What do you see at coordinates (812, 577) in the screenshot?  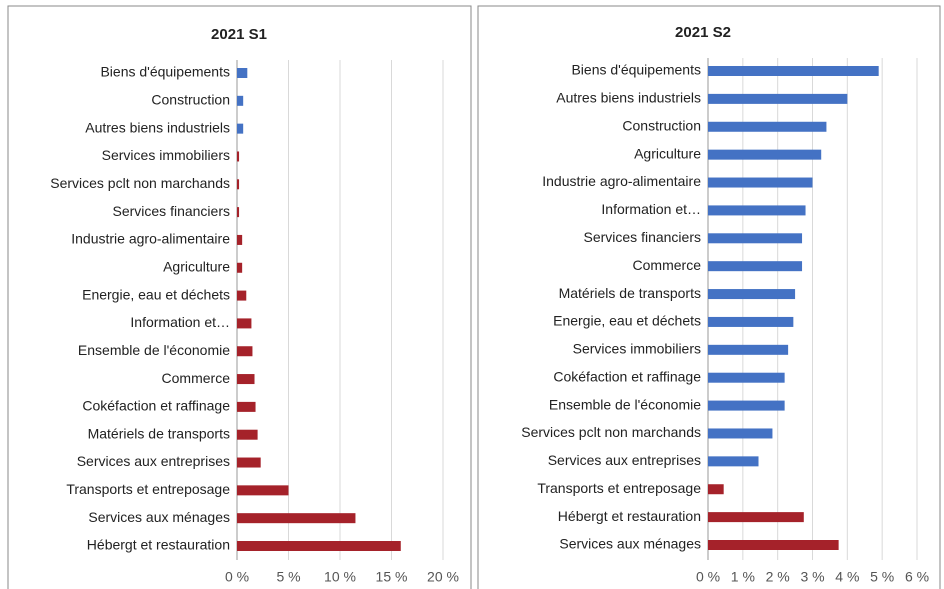 I see `x-tick-label: 3 %` at bounding box center [812, 577].